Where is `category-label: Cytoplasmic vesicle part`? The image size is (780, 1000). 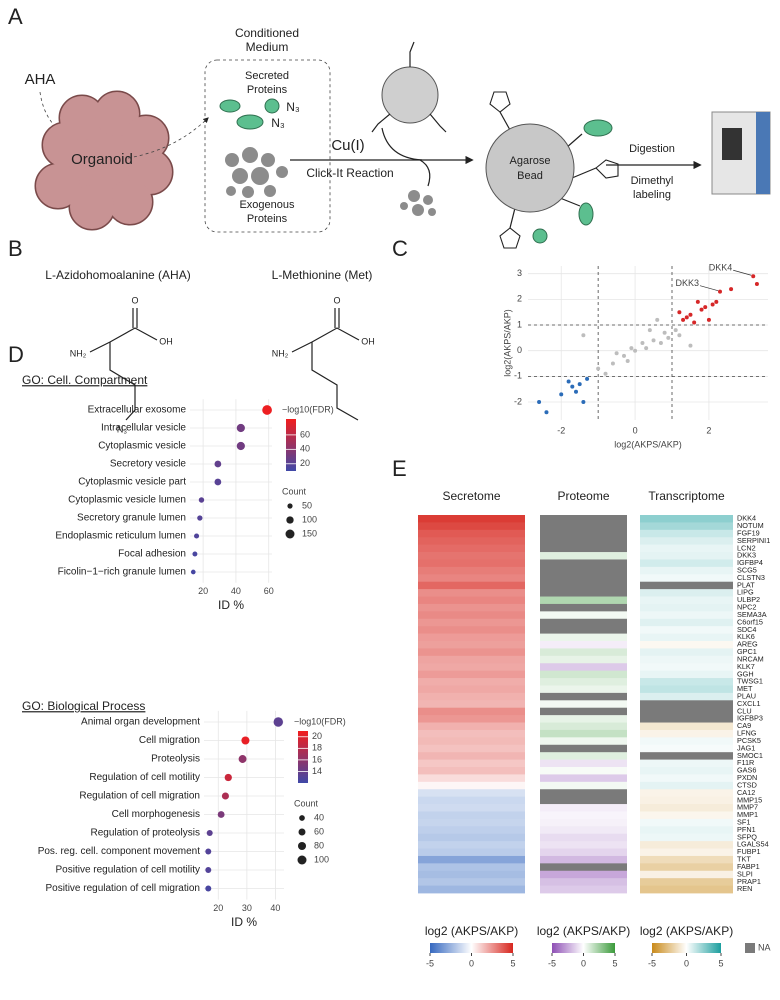 category-label: Cytoplasmic vesicle part is located at coordinates (132, 482).